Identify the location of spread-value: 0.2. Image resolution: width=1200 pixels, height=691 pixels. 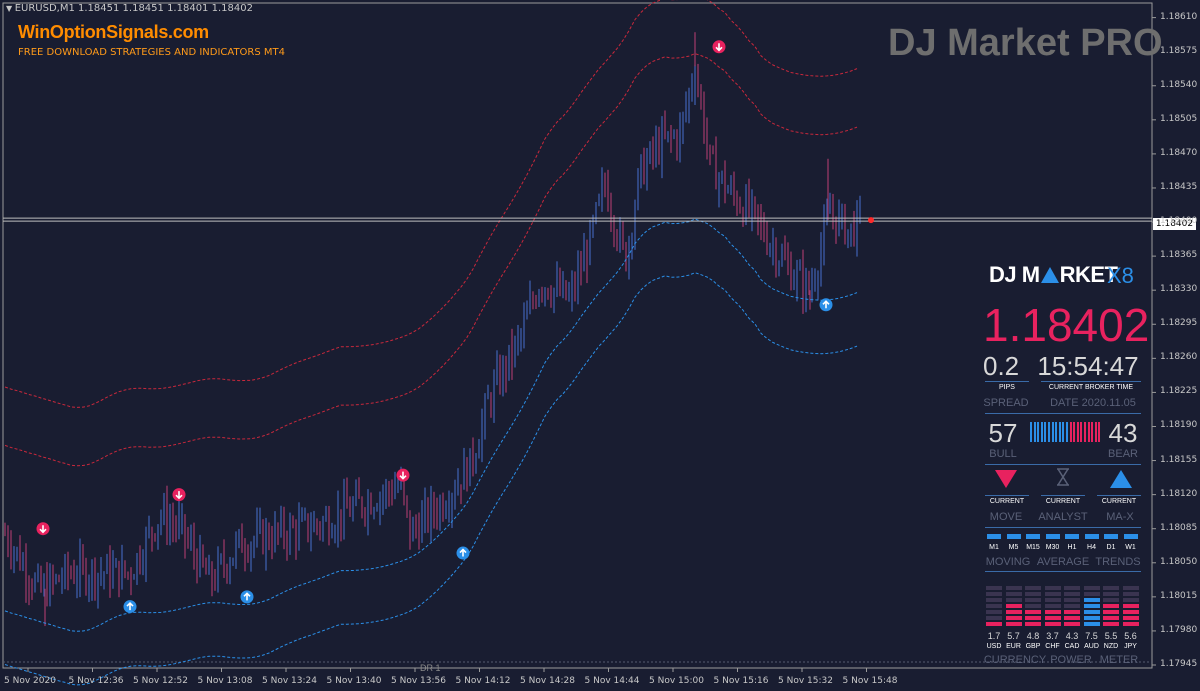
(1001, 366).